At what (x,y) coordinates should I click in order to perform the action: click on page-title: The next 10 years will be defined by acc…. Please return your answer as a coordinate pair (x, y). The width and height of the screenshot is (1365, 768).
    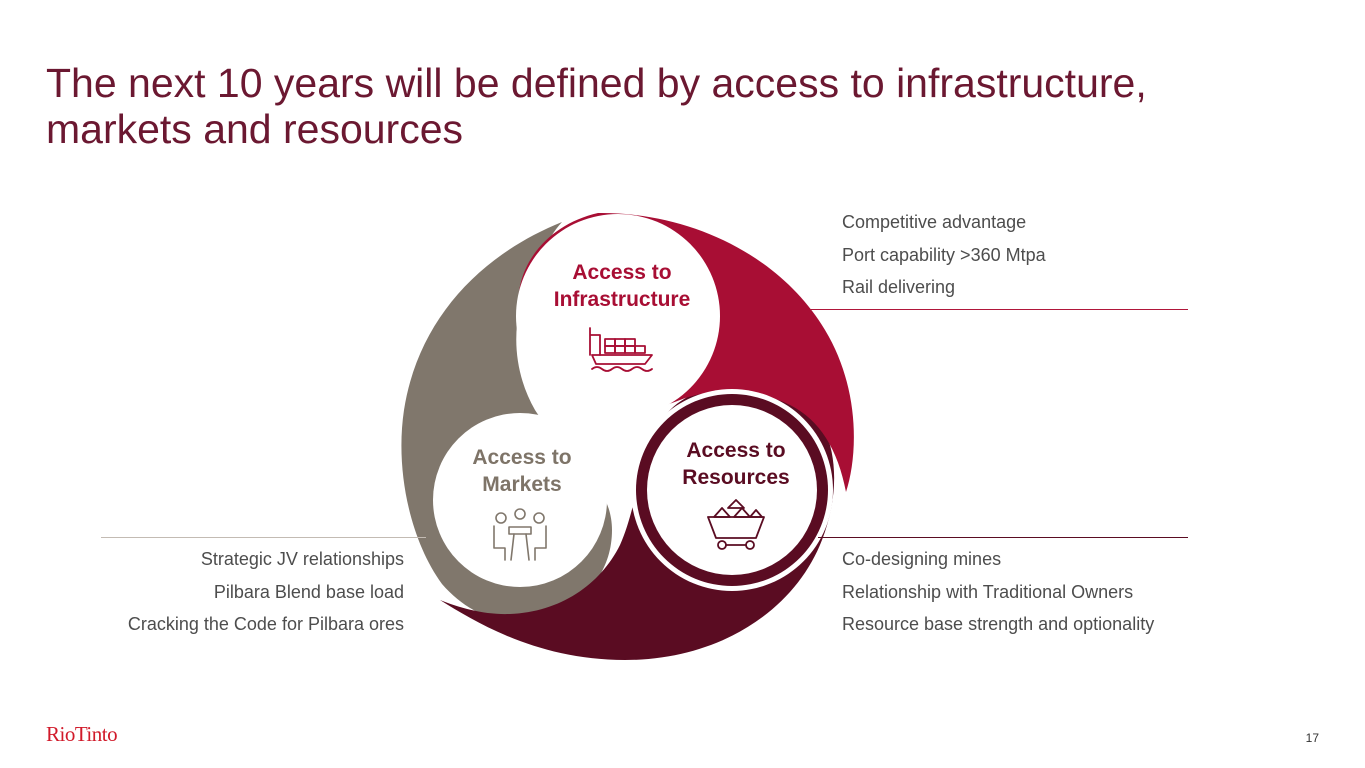
    Looking at the image, I should click on (596, 106).